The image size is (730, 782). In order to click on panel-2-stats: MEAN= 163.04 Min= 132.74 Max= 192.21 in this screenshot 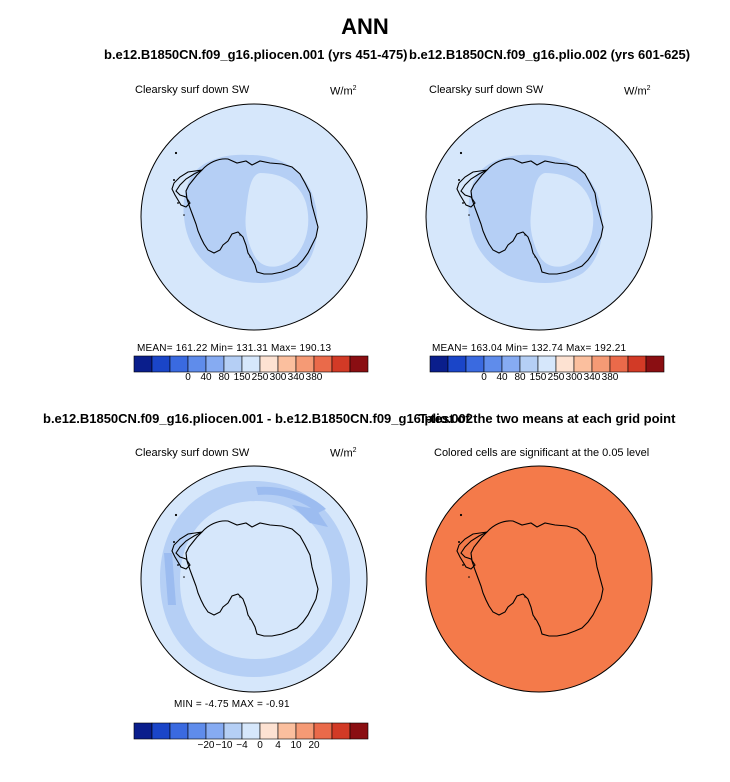, I will do `click(529, 348)`.